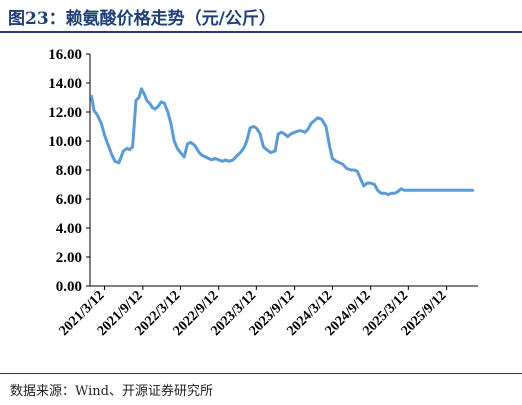  What do you see at coordinates (69, 200) in the screenshot?
I see `y-tick-label: 6.00` at bounding box center [69, 200].